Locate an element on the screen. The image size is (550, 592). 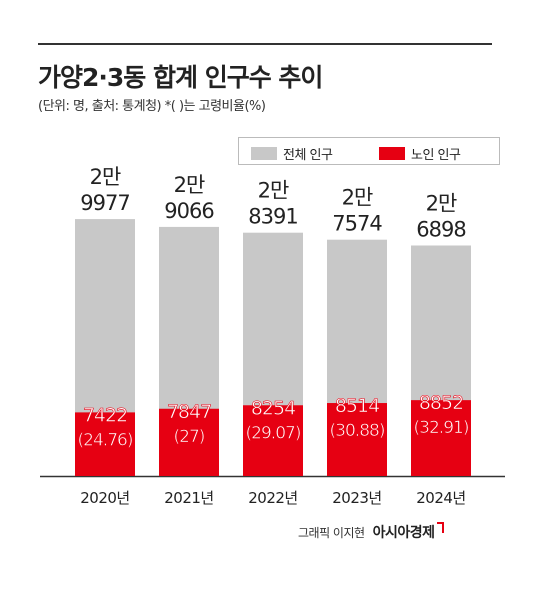
brand-mark-icon is located at coordinates (441, 527).